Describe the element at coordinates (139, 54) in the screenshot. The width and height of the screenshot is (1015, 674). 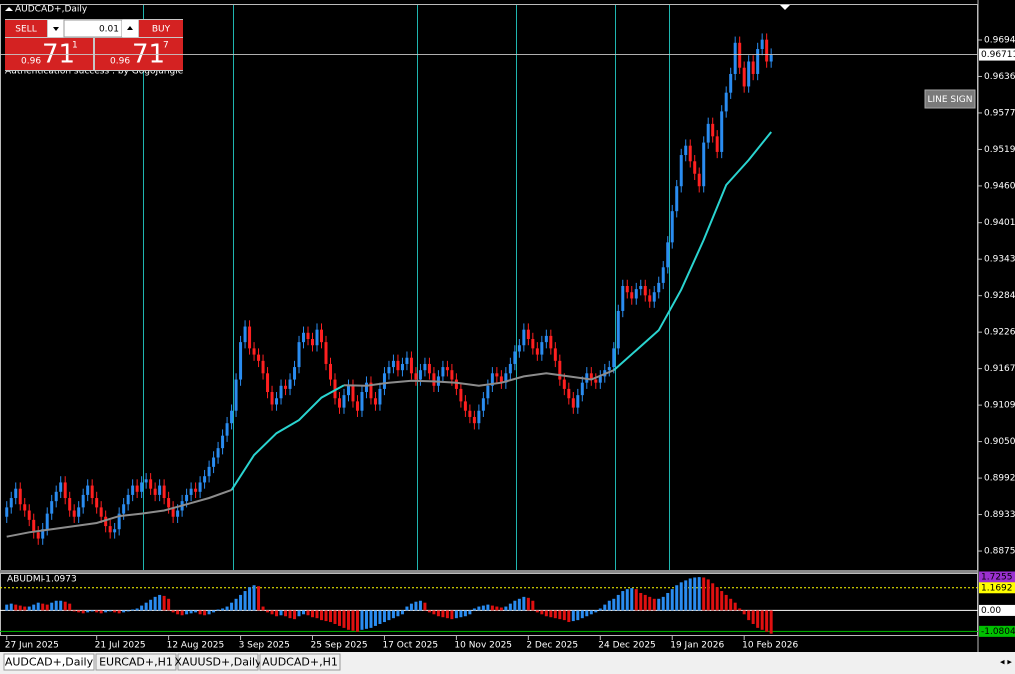
I see `buy-price-box` at that location.